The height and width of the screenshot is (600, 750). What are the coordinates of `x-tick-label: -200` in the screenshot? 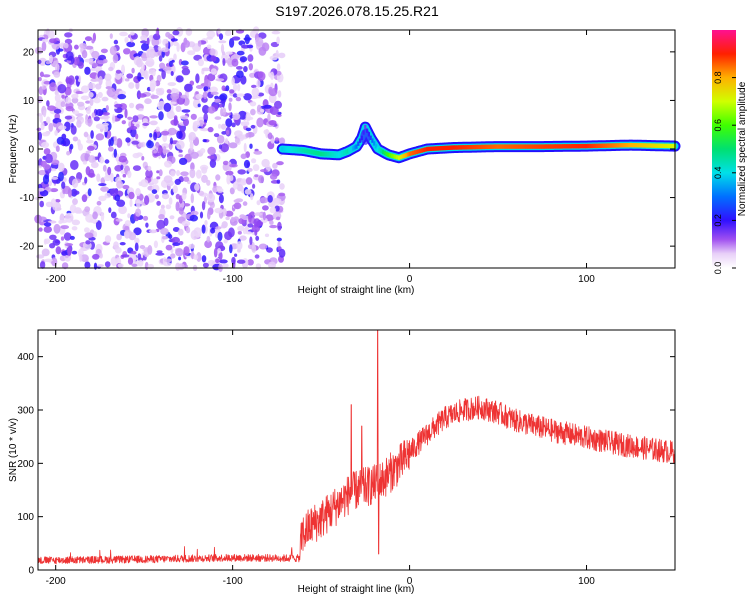 It's located at (56, 279).